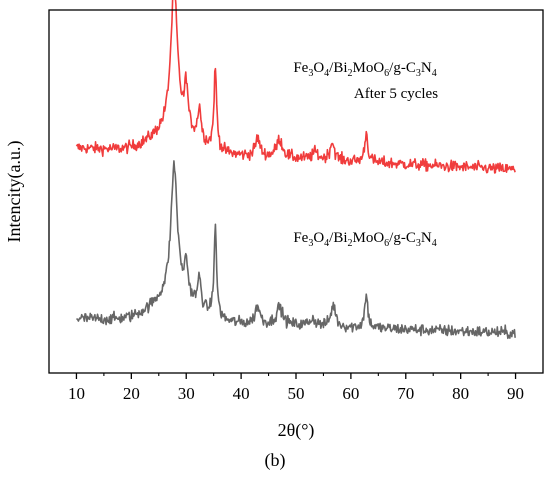 Image resolution: width=550 pixels, height=479 pixels. What do you see at coordinates (76, 393) in the screenshot?
I see `x-tick-label: 10` at bounding box center [76, 393].